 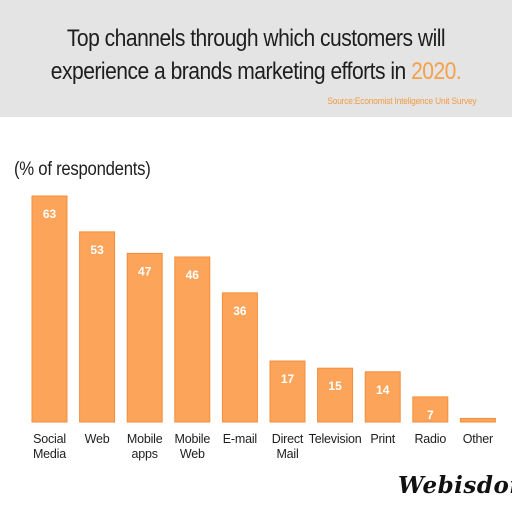 I want to click on category-label-line: Radio, so click(x=430, y=439).